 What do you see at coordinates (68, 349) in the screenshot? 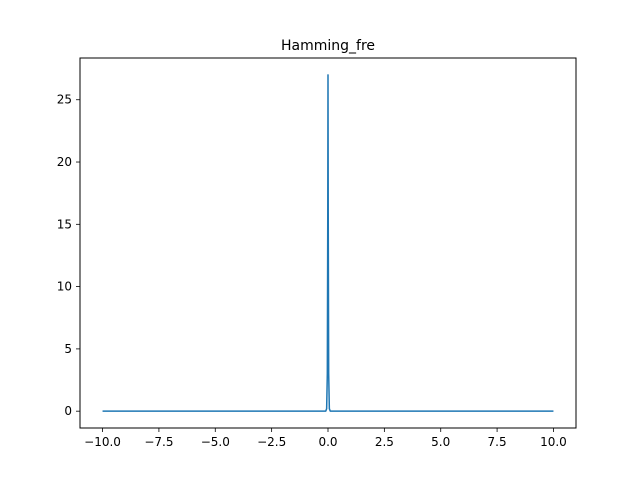
I see `y-tick-label: 5` at bounding box center [68, 349].